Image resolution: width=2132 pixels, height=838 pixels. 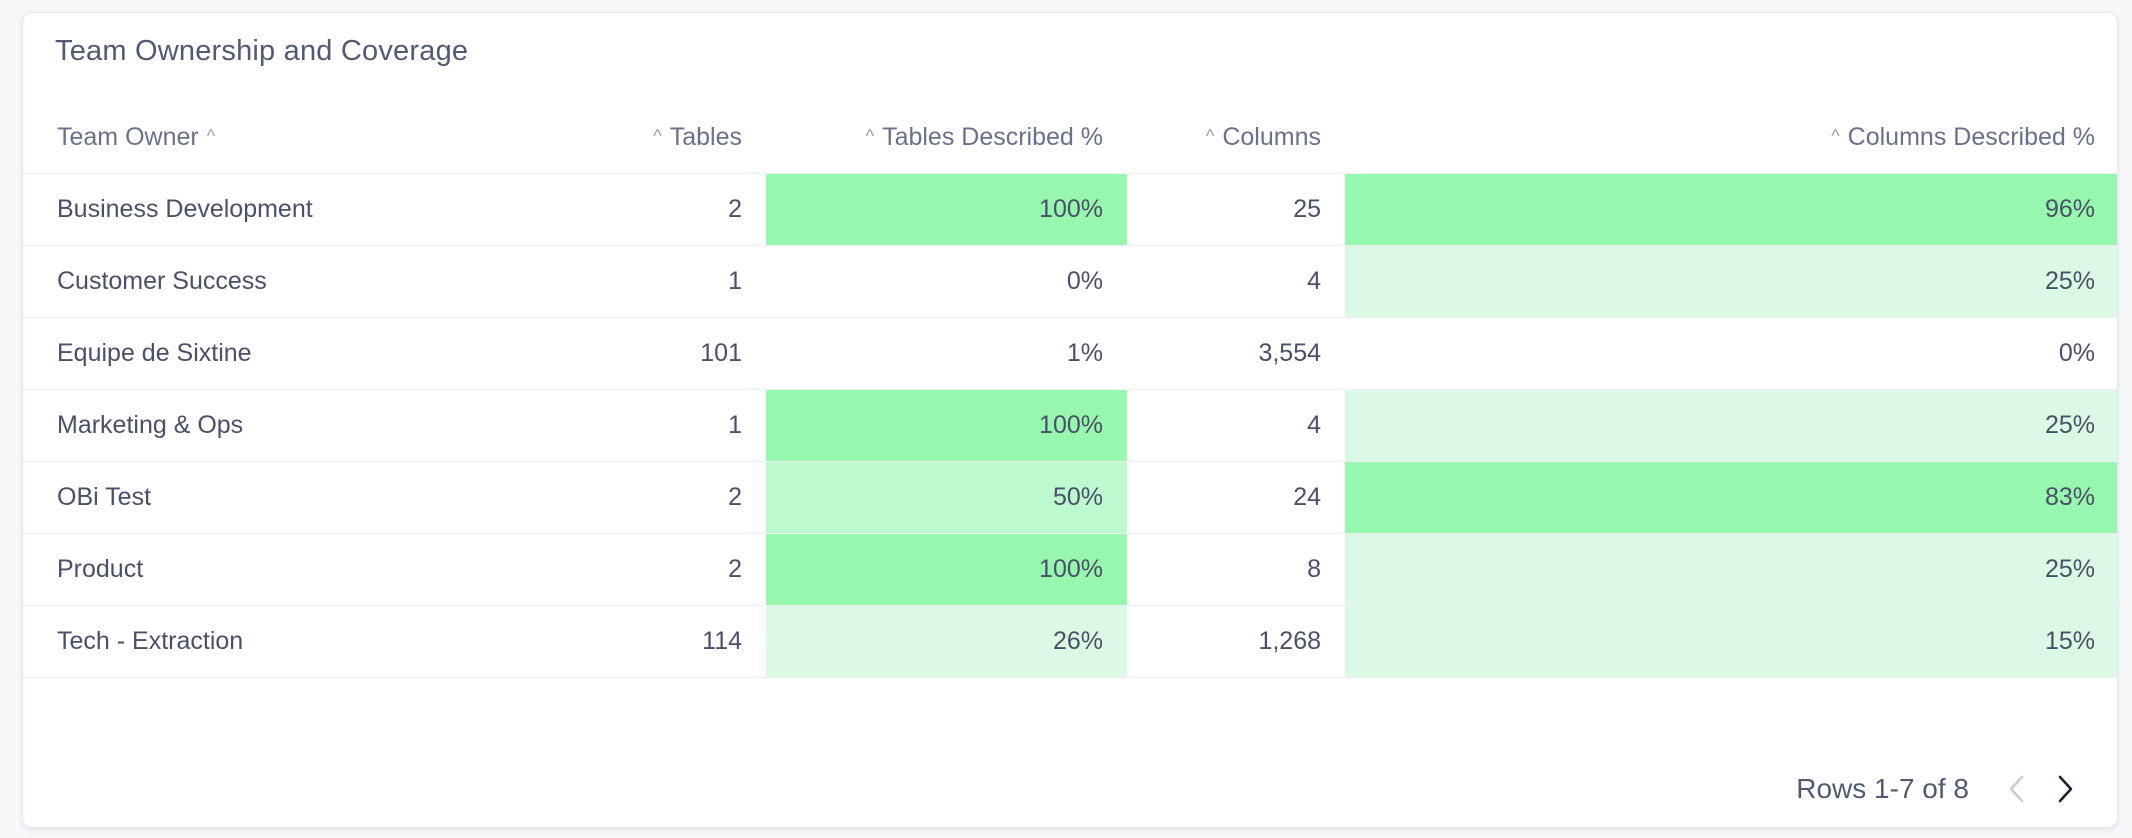 I want to click on table-row: Business Development 2 100% 25 96%, so click(x=1070, y=209).